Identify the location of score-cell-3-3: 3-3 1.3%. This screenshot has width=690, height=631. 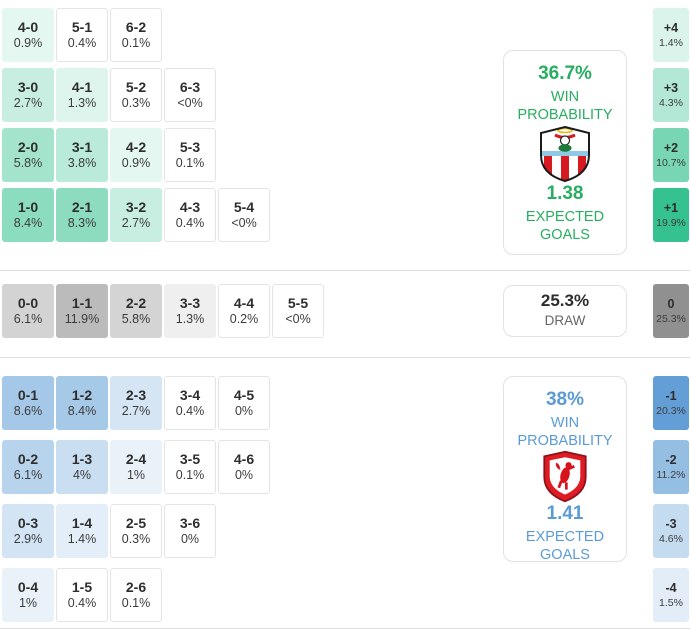
(190, 311).